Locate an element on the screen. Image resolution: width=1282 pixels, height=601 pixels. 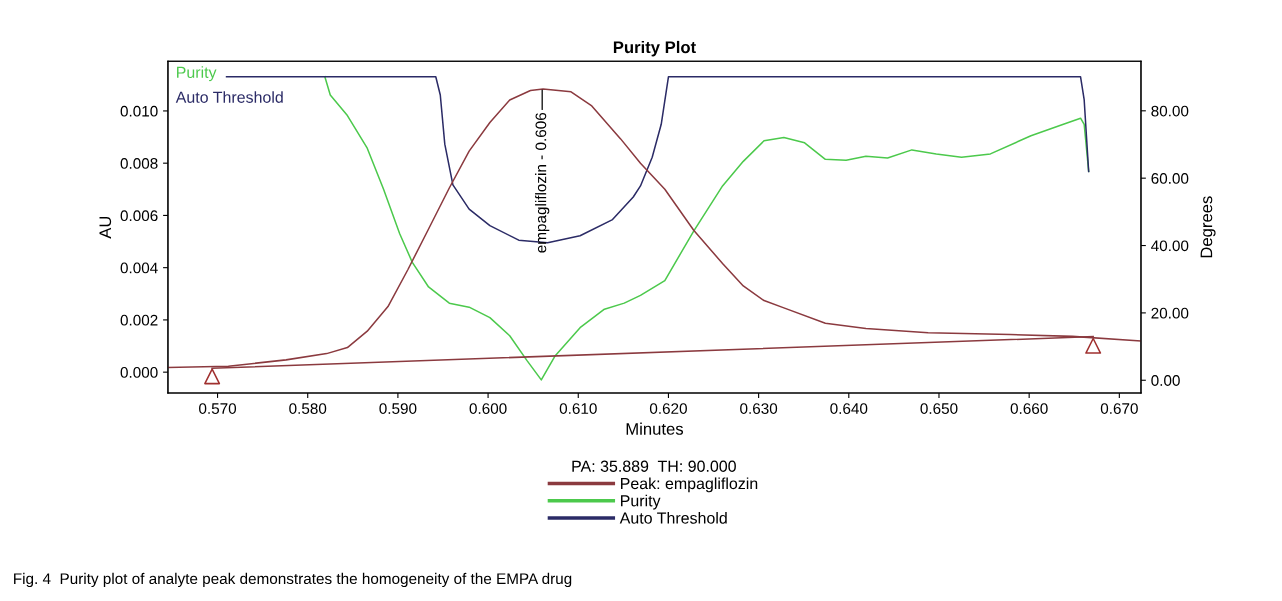
legend-label: Peak: empagliflozin is located at coordinates (689, 485).